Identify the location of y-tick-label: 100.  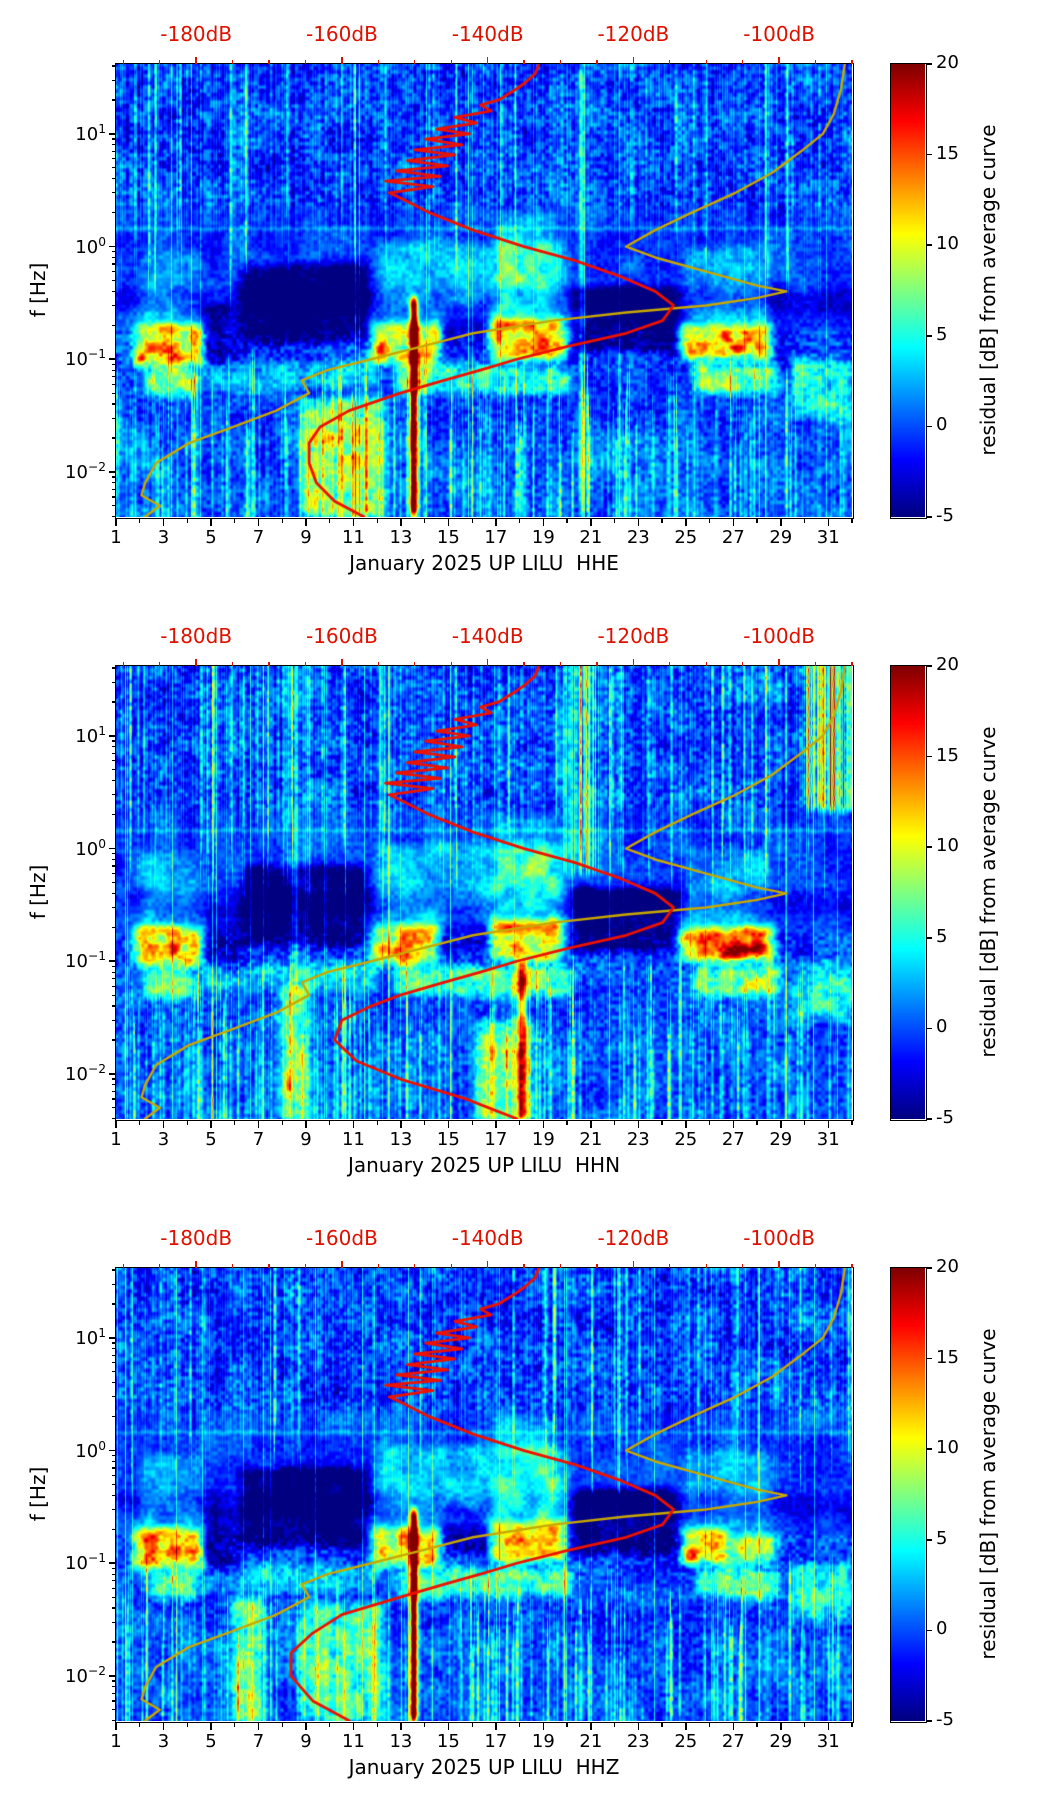
(90, 1450).